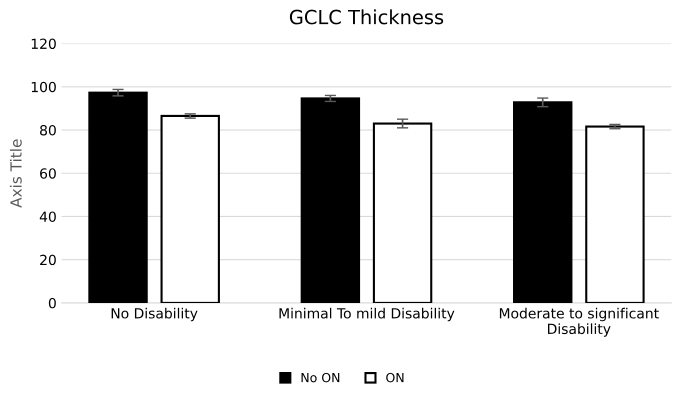 This screenshot has height=396, width=685. Describe the element at coordinates (44, 44) in the screenshot. I see `y-tick-label: 120` at that location.